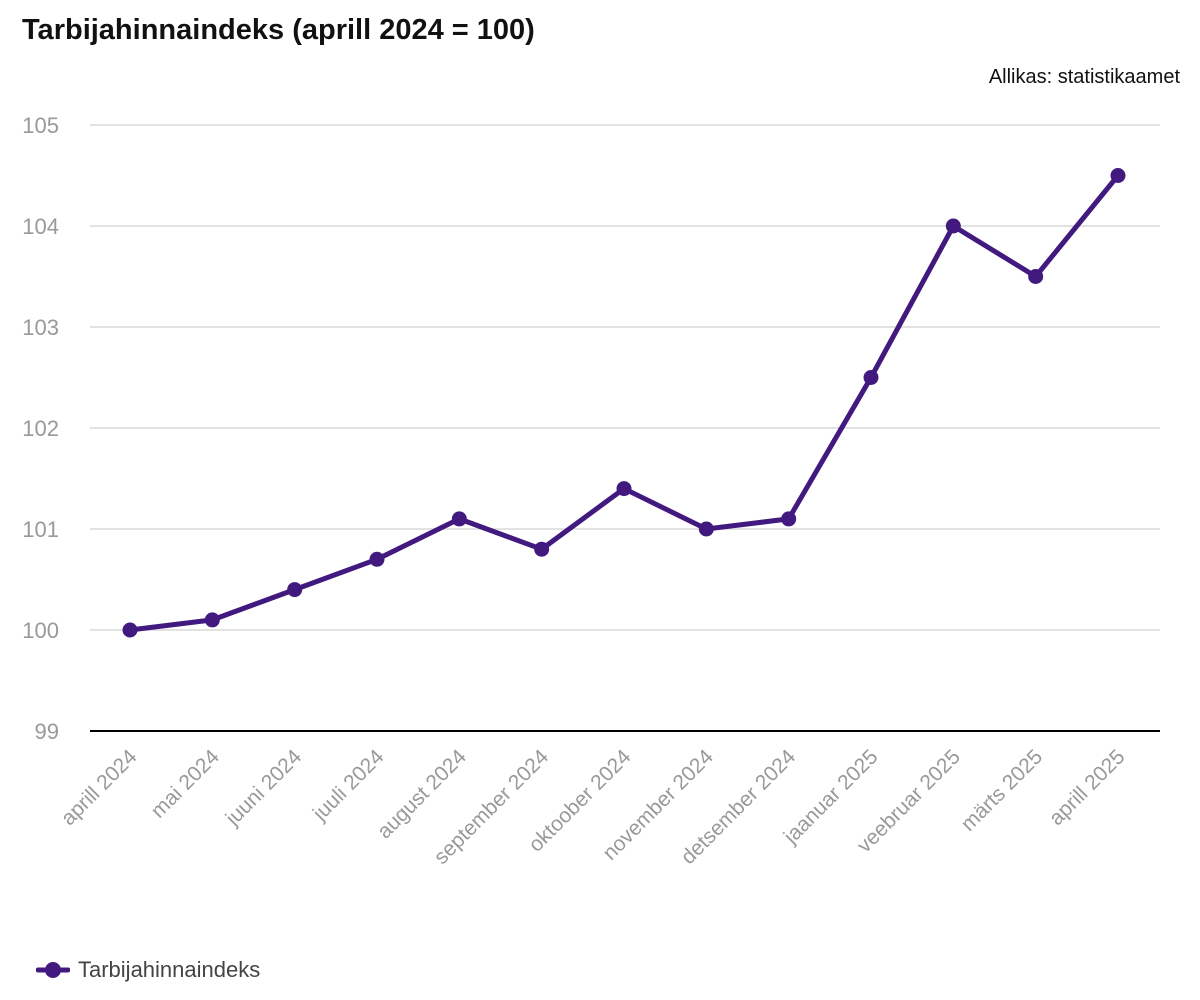  Describe the element at coordinates (1084, 77) in the screenshot. I see `source-label: Allikas: statistikaamet` at that location.